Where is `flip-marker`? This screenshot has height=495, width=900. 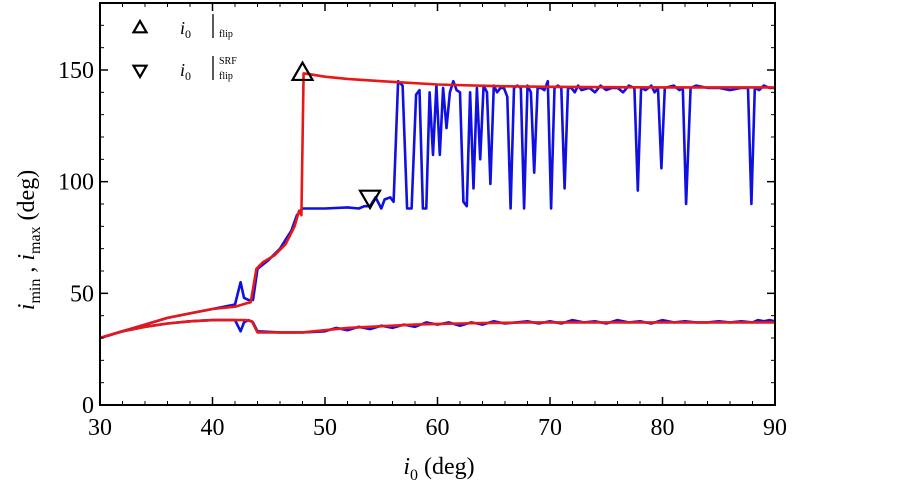
flip-marker is located at coordinates (302, 71).